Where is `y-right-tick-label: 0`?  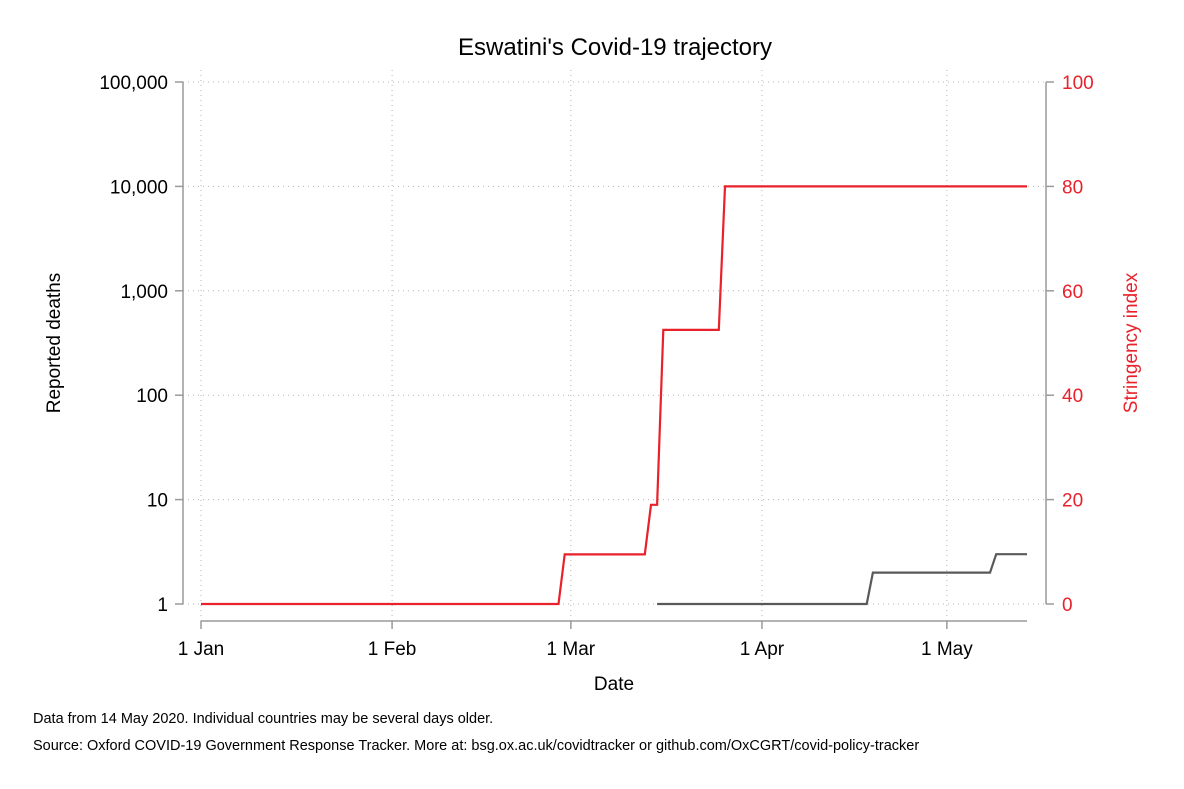 y-right-tick-label: 0 is located at coordinates (1067, 605).